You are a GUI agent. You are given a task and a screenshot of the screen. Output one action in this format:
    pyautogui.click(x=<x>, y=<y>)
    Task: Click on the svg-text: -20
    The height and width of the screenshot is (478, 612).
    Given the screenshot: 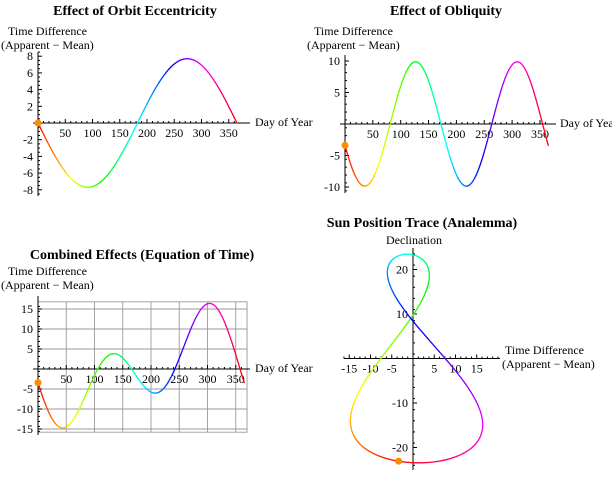 What is the action you would take?
    pyautogui.click(x=400, y=448)
    